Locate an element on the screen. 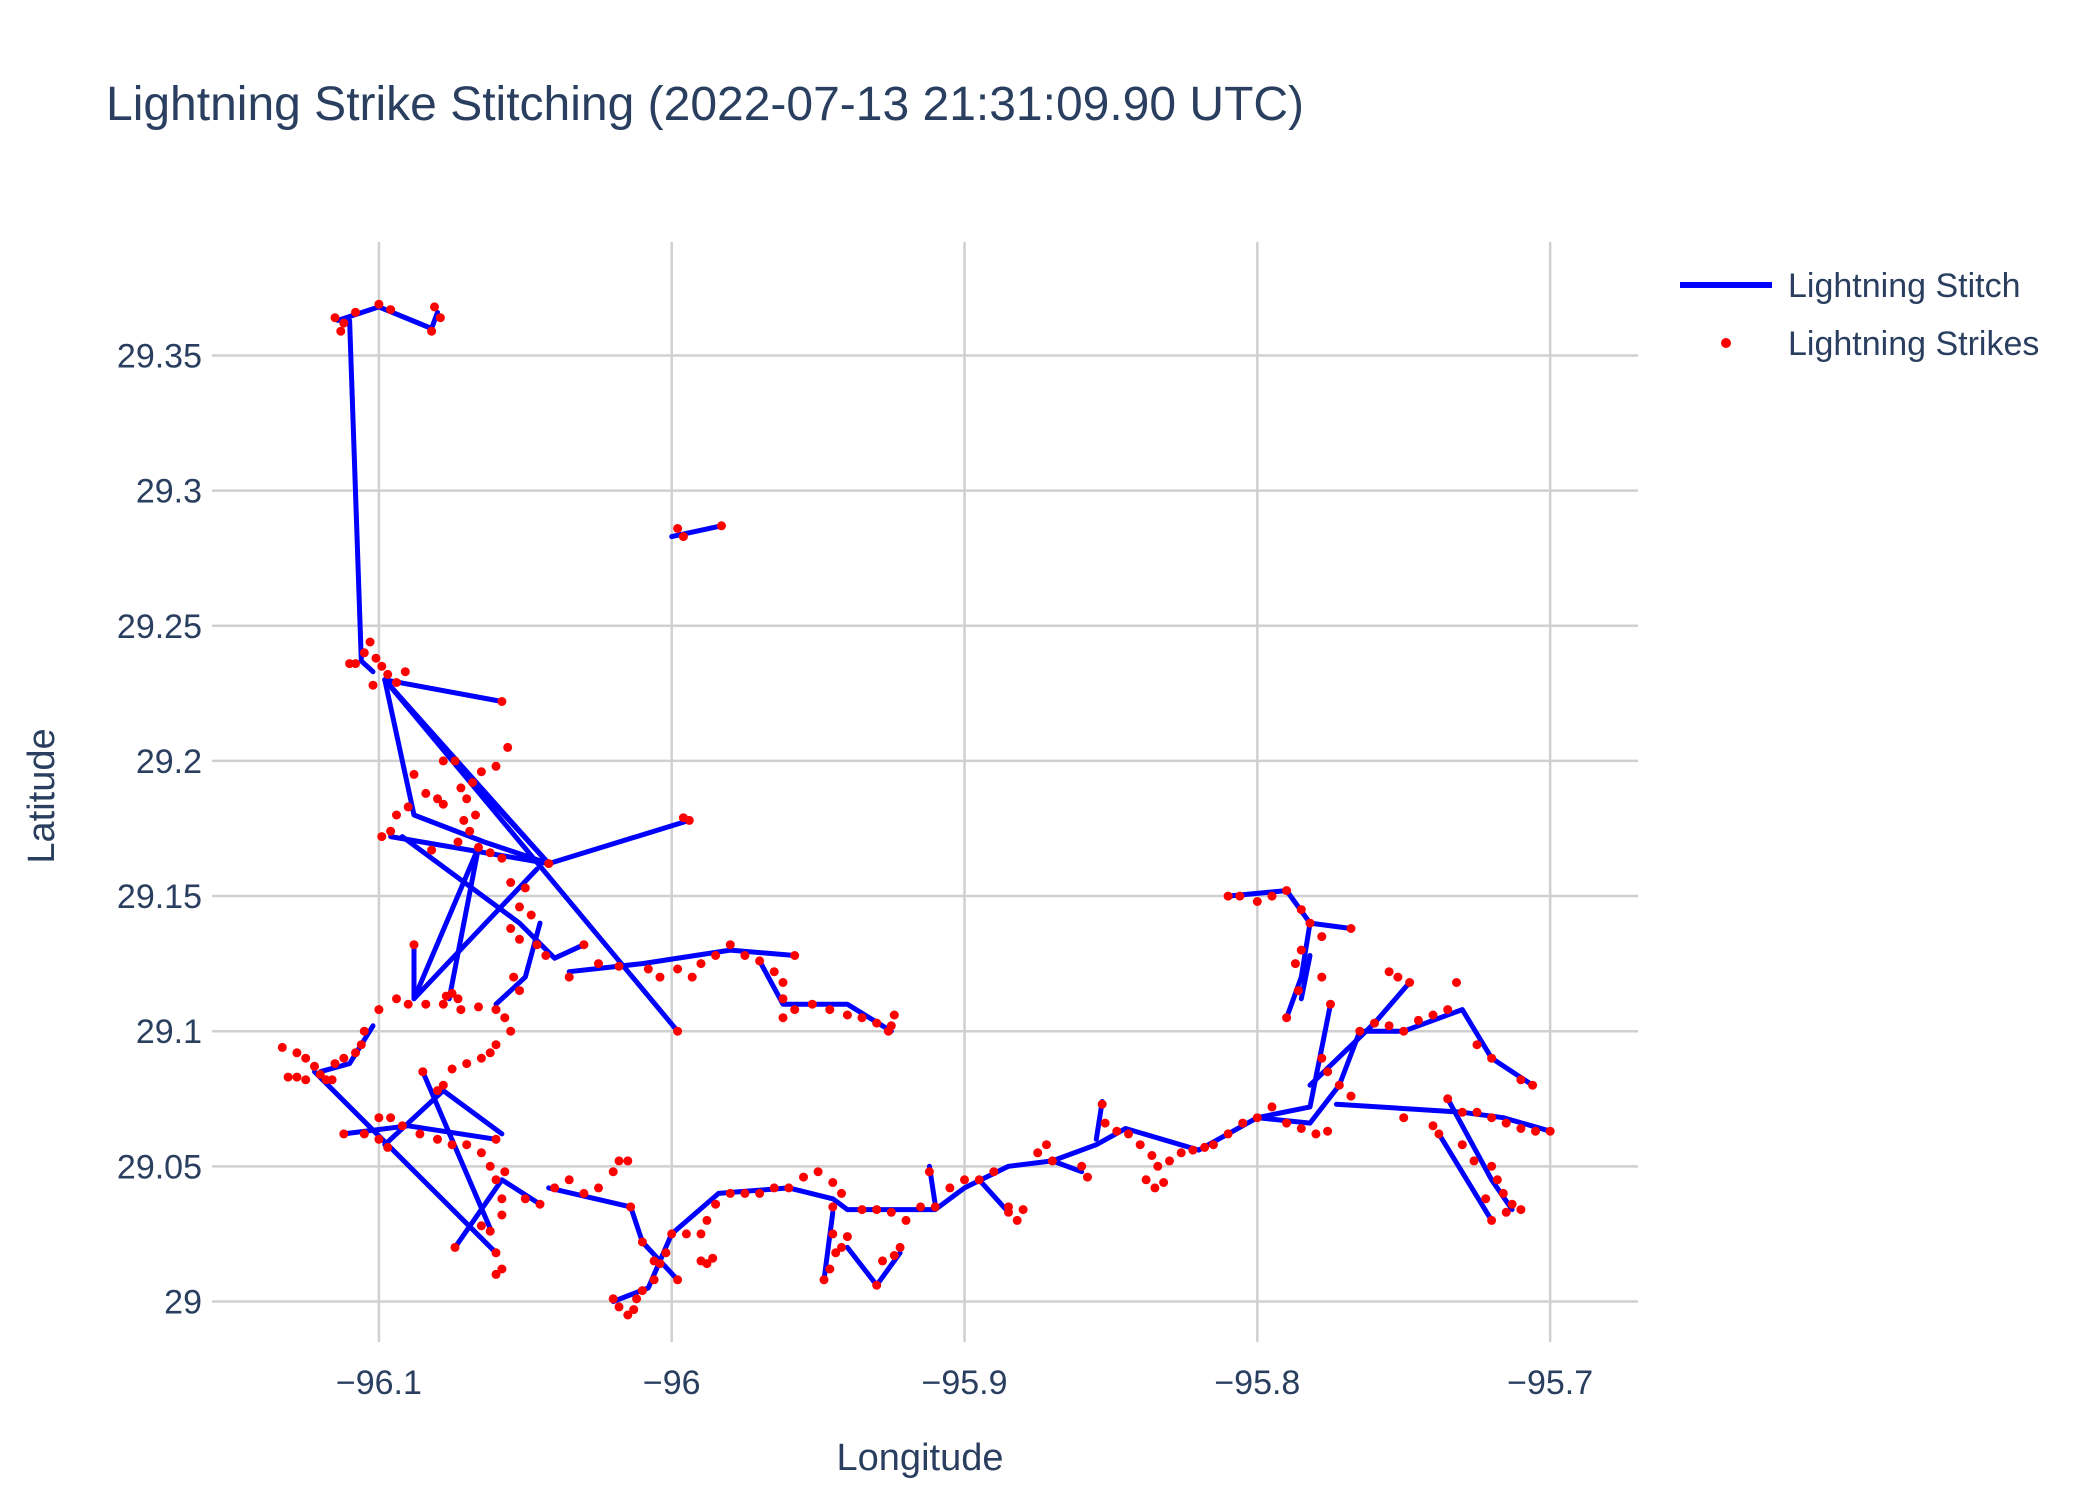 The height and width of the screenshot is (1500, 2100). x-axis-ticks: −96.1 −96 −95.9 −95.8 −95.7 is located at coordinates (964, 1383).